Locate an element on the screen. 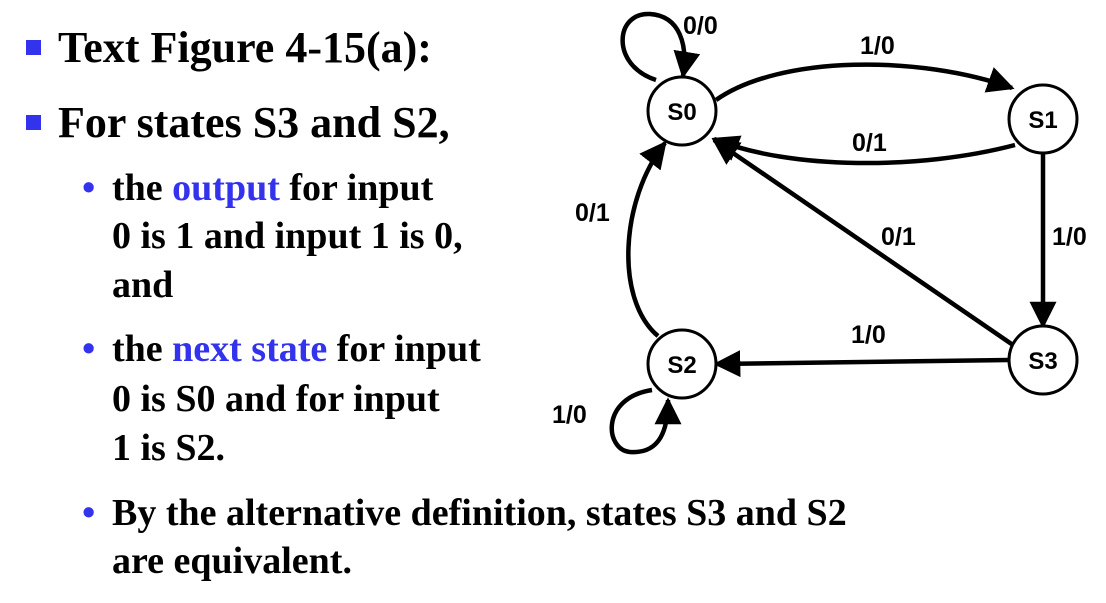 This screenshot has height=603, width=1106. state-s1: S1 is located at coordinates (1043, 119).